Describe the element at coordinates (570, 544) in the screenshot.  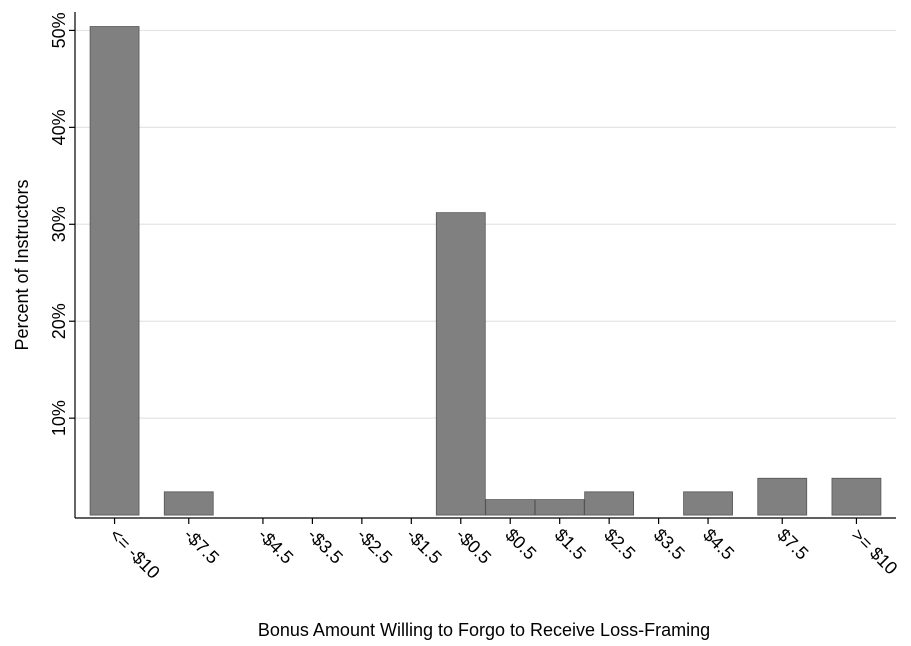
I see `x-tick-label: $1.5` at that location.